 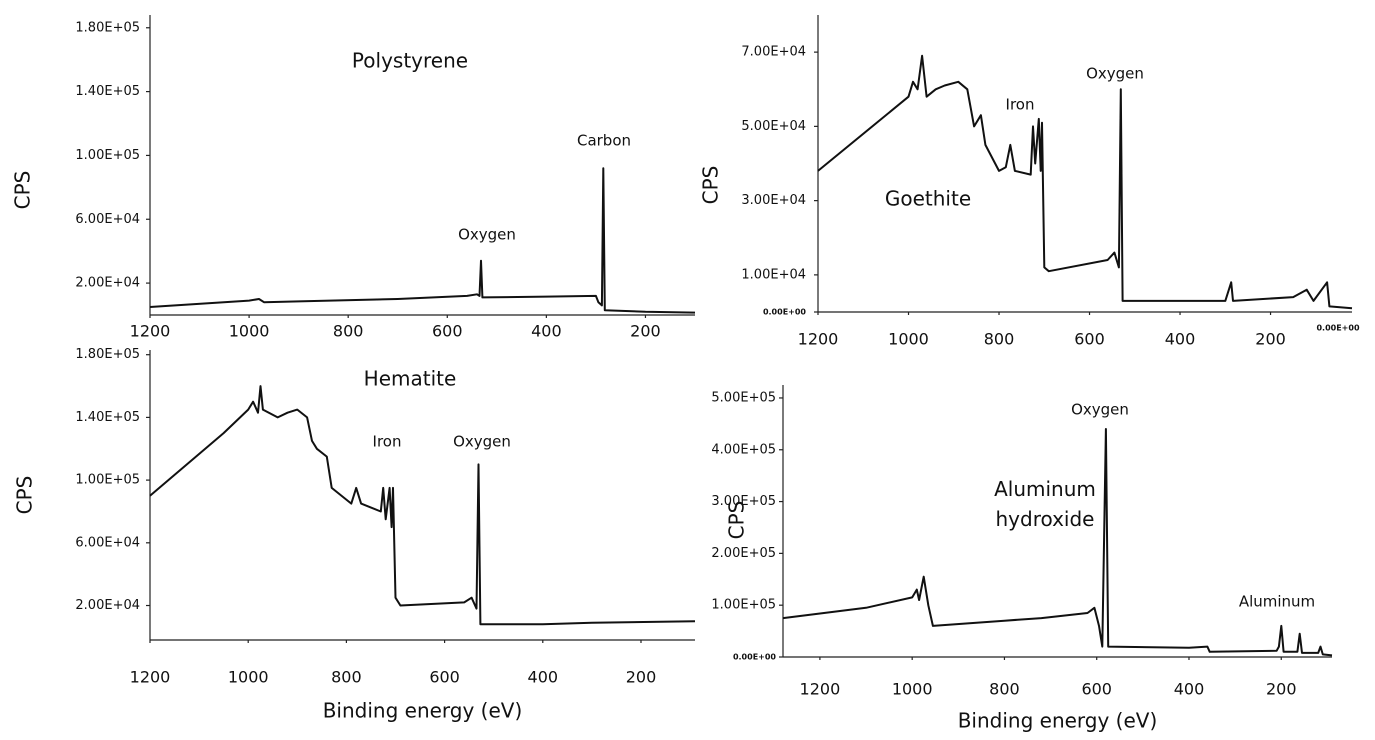 What do you see at coordinates (743, 397) in the screenshot?
I see `y-tick-label: 5.00E+05` at bounding box center [743, 397].